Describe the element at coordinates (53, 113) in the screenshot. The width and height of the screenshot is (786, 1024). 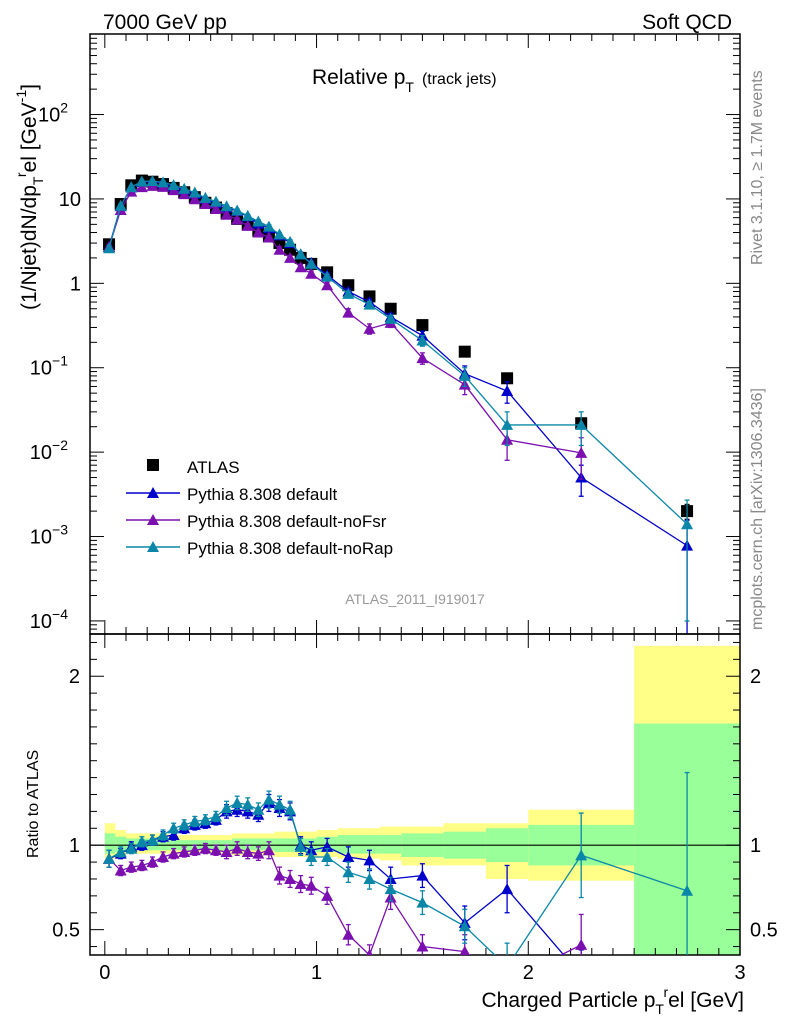
I see `y-tick-label: 10²` at that location.